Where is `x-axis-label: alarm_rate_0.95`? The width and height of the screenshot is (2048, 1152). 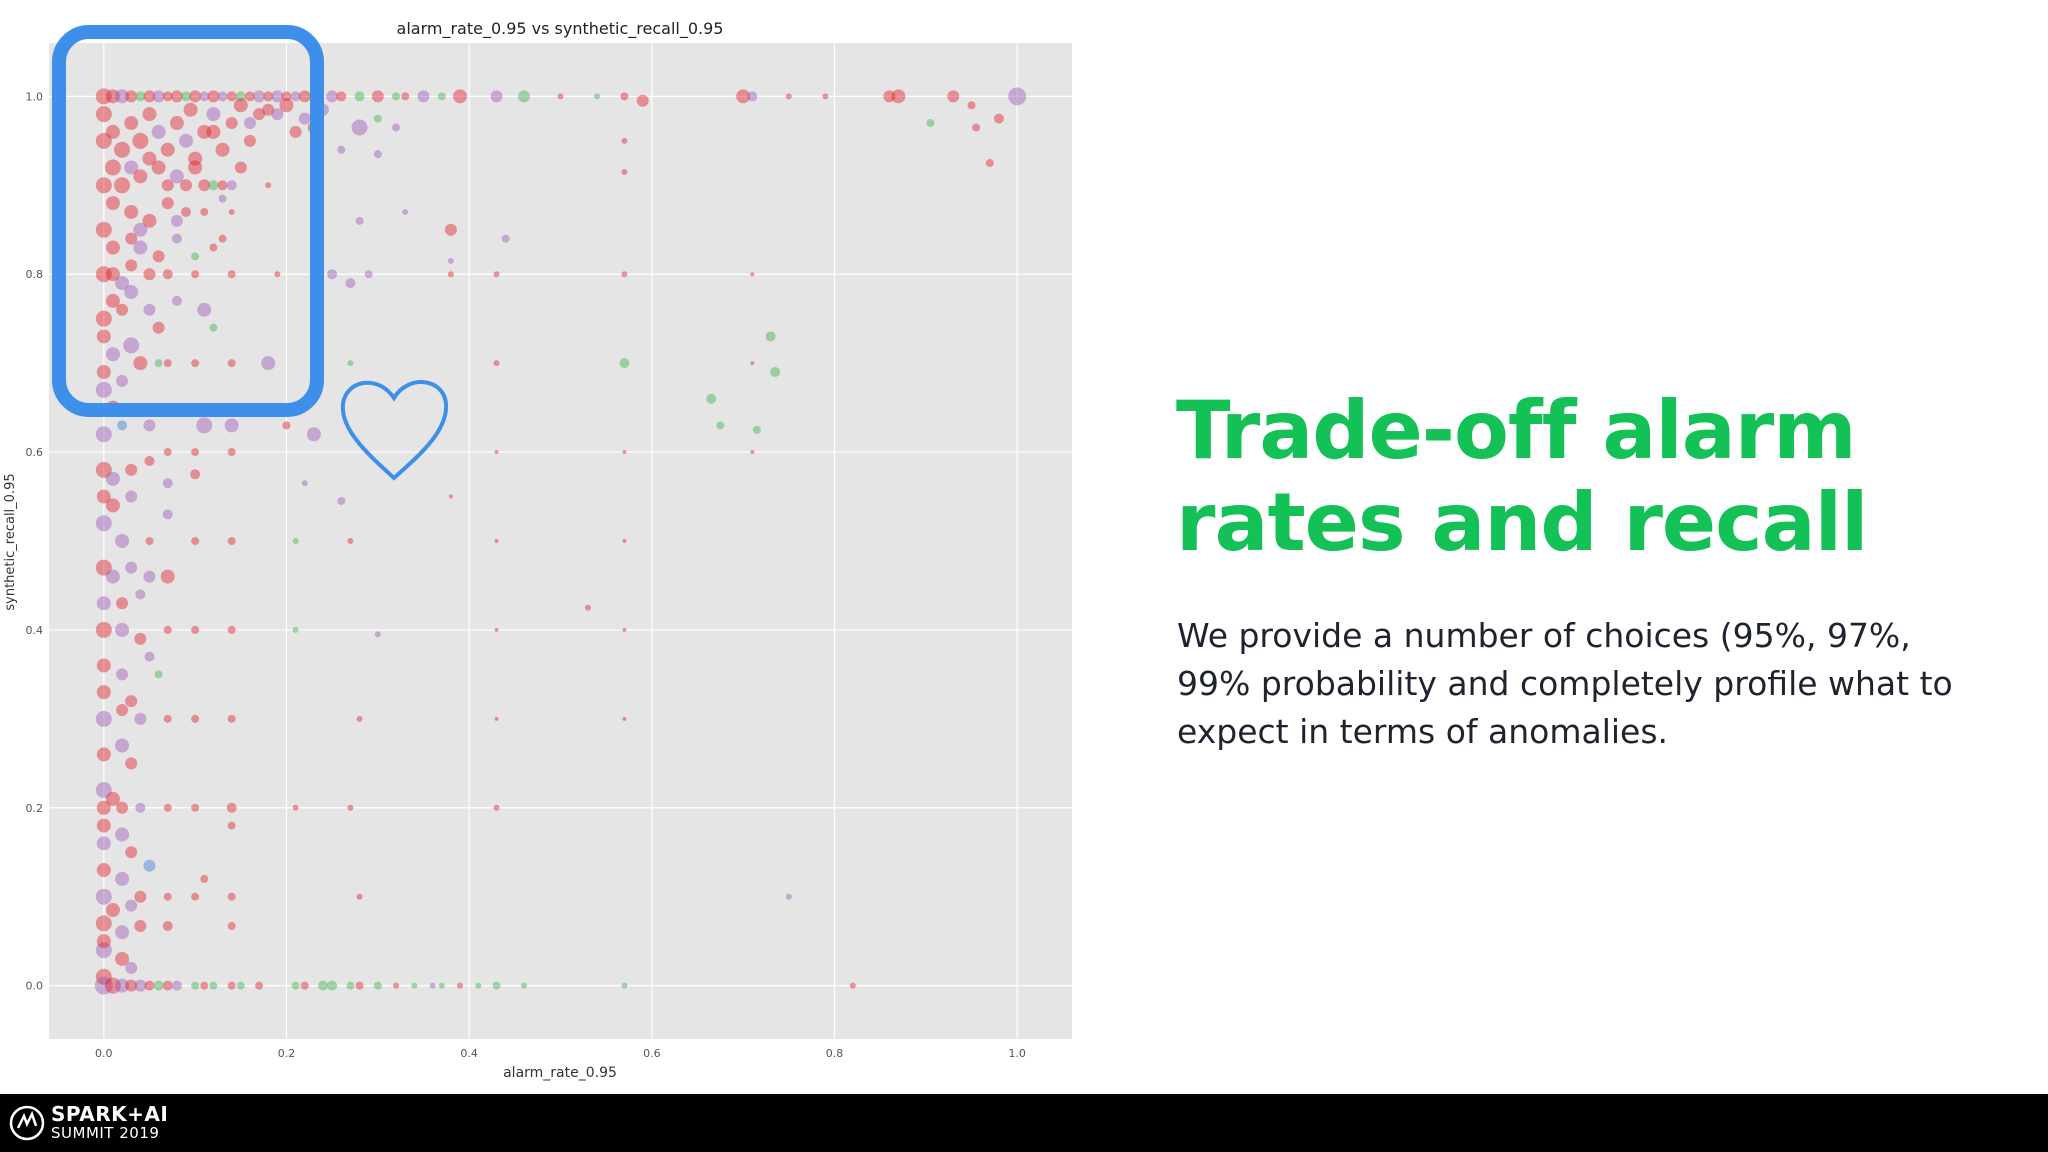
x-axis-label: alarm_rate_0.95 is located at coordinates (560, 1073).